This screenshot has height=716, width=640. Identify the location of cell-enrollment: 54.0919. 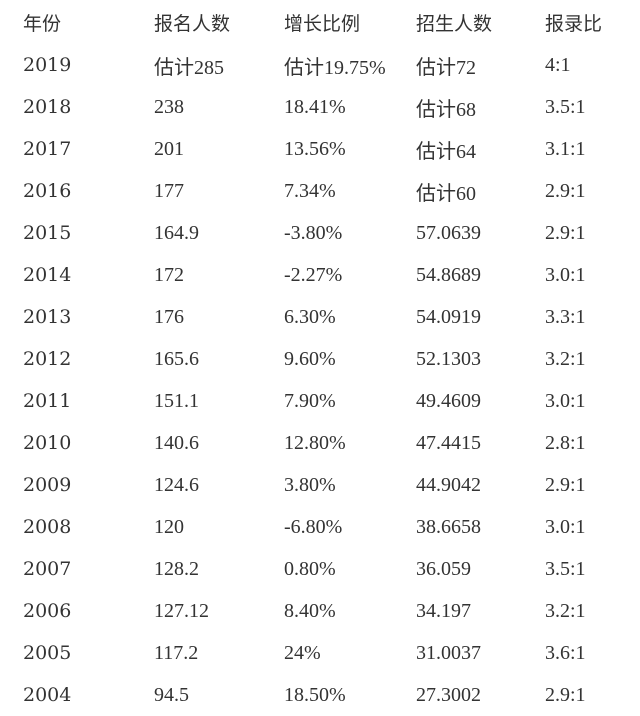
(448, 316).